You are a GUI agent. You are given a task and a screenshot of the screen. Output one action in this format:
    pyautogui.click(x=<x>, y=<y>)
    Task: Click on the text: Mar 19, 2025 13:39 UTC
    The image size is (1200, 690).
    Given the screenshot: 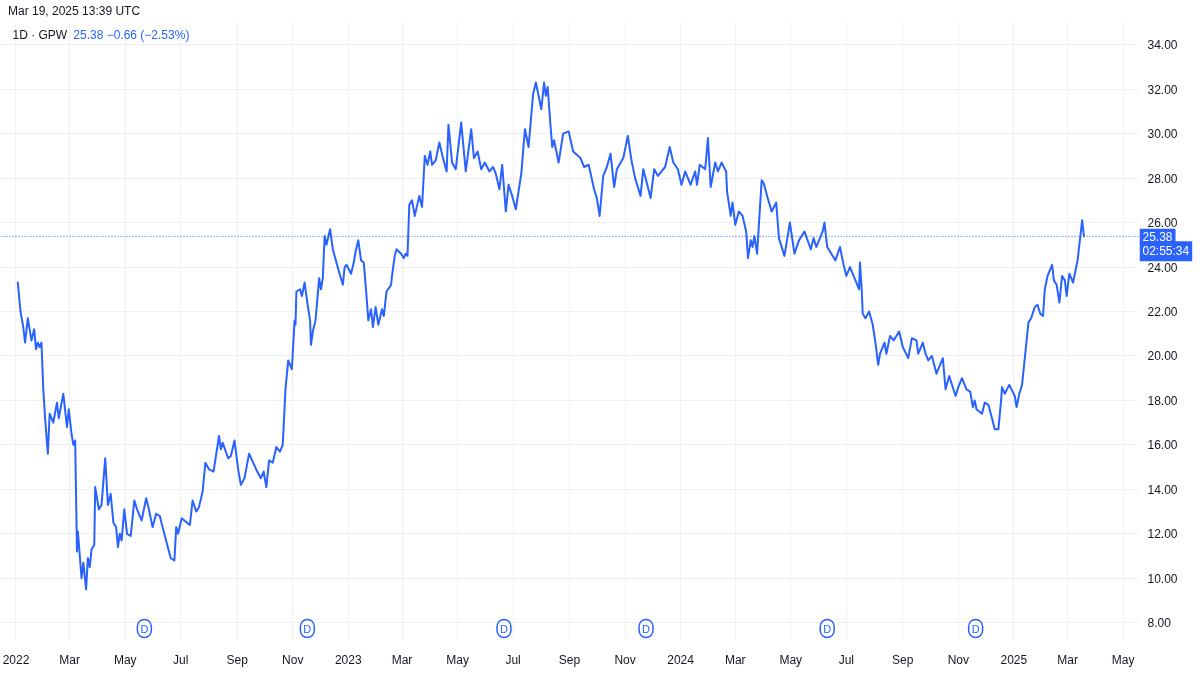 What is the action you would take?
    pyautogui.click(x=74, y=11)
    